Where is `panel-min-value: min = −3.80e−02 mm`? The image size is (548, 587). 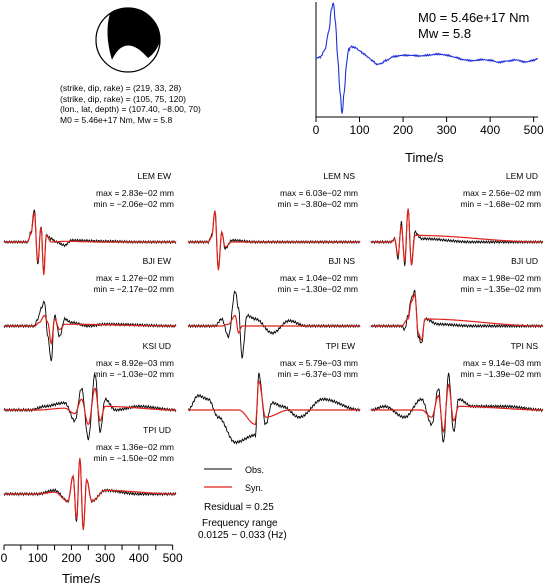
panel-min-value: min = −3.80e−02 mm is located at coordinates (317, 203).